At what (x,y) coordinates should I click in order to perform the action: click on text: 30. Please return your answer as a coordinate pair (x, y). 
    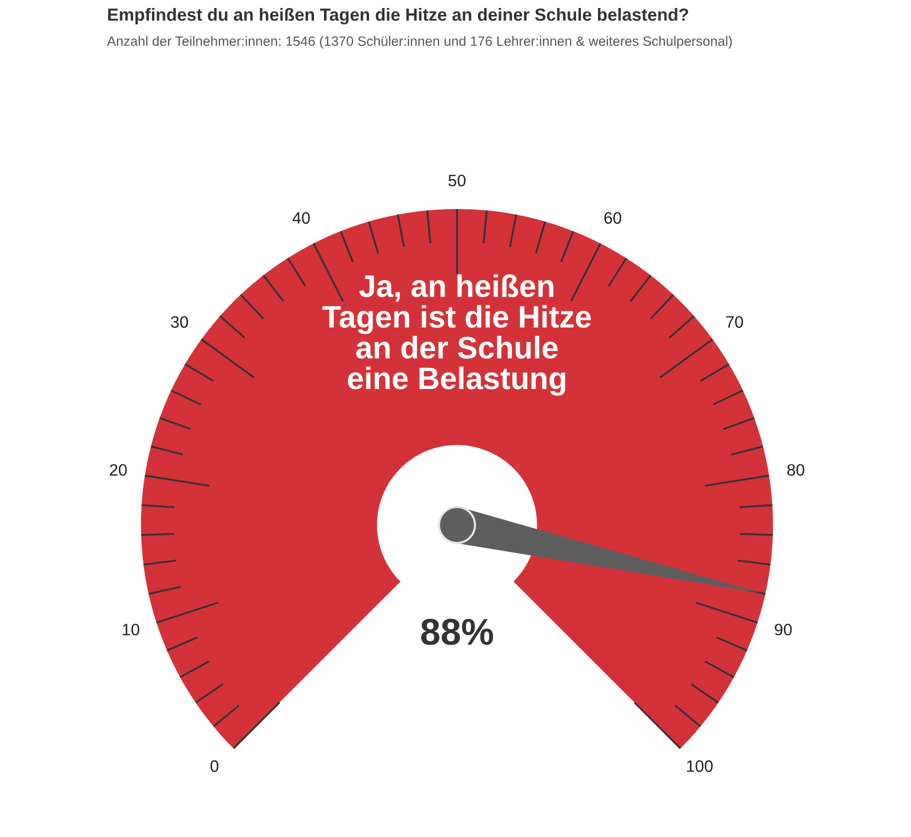
    Looking at the image, I should click on (179, 322).